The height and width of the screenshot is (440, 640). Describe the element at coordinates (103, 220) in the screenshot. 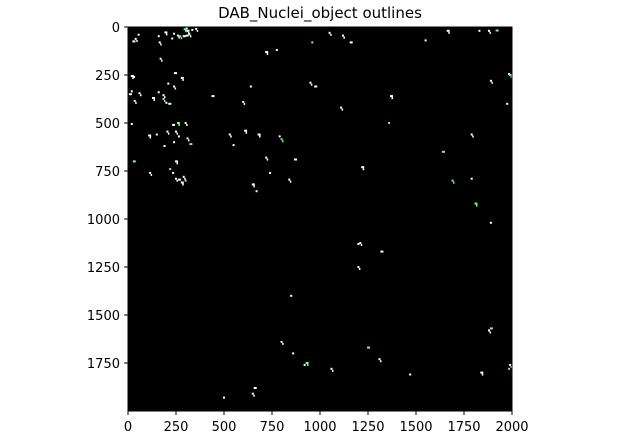

I see `y-tick-label: 1000` at that location.